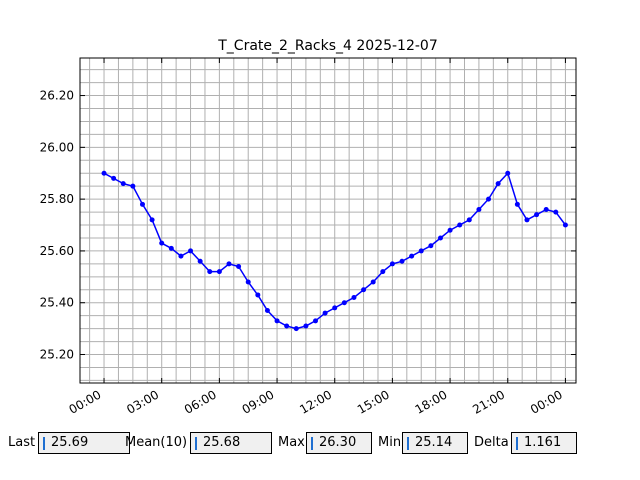 This screenshot has width=640, height=480. I want to click on delta-label: Delta, so click(491, 442).